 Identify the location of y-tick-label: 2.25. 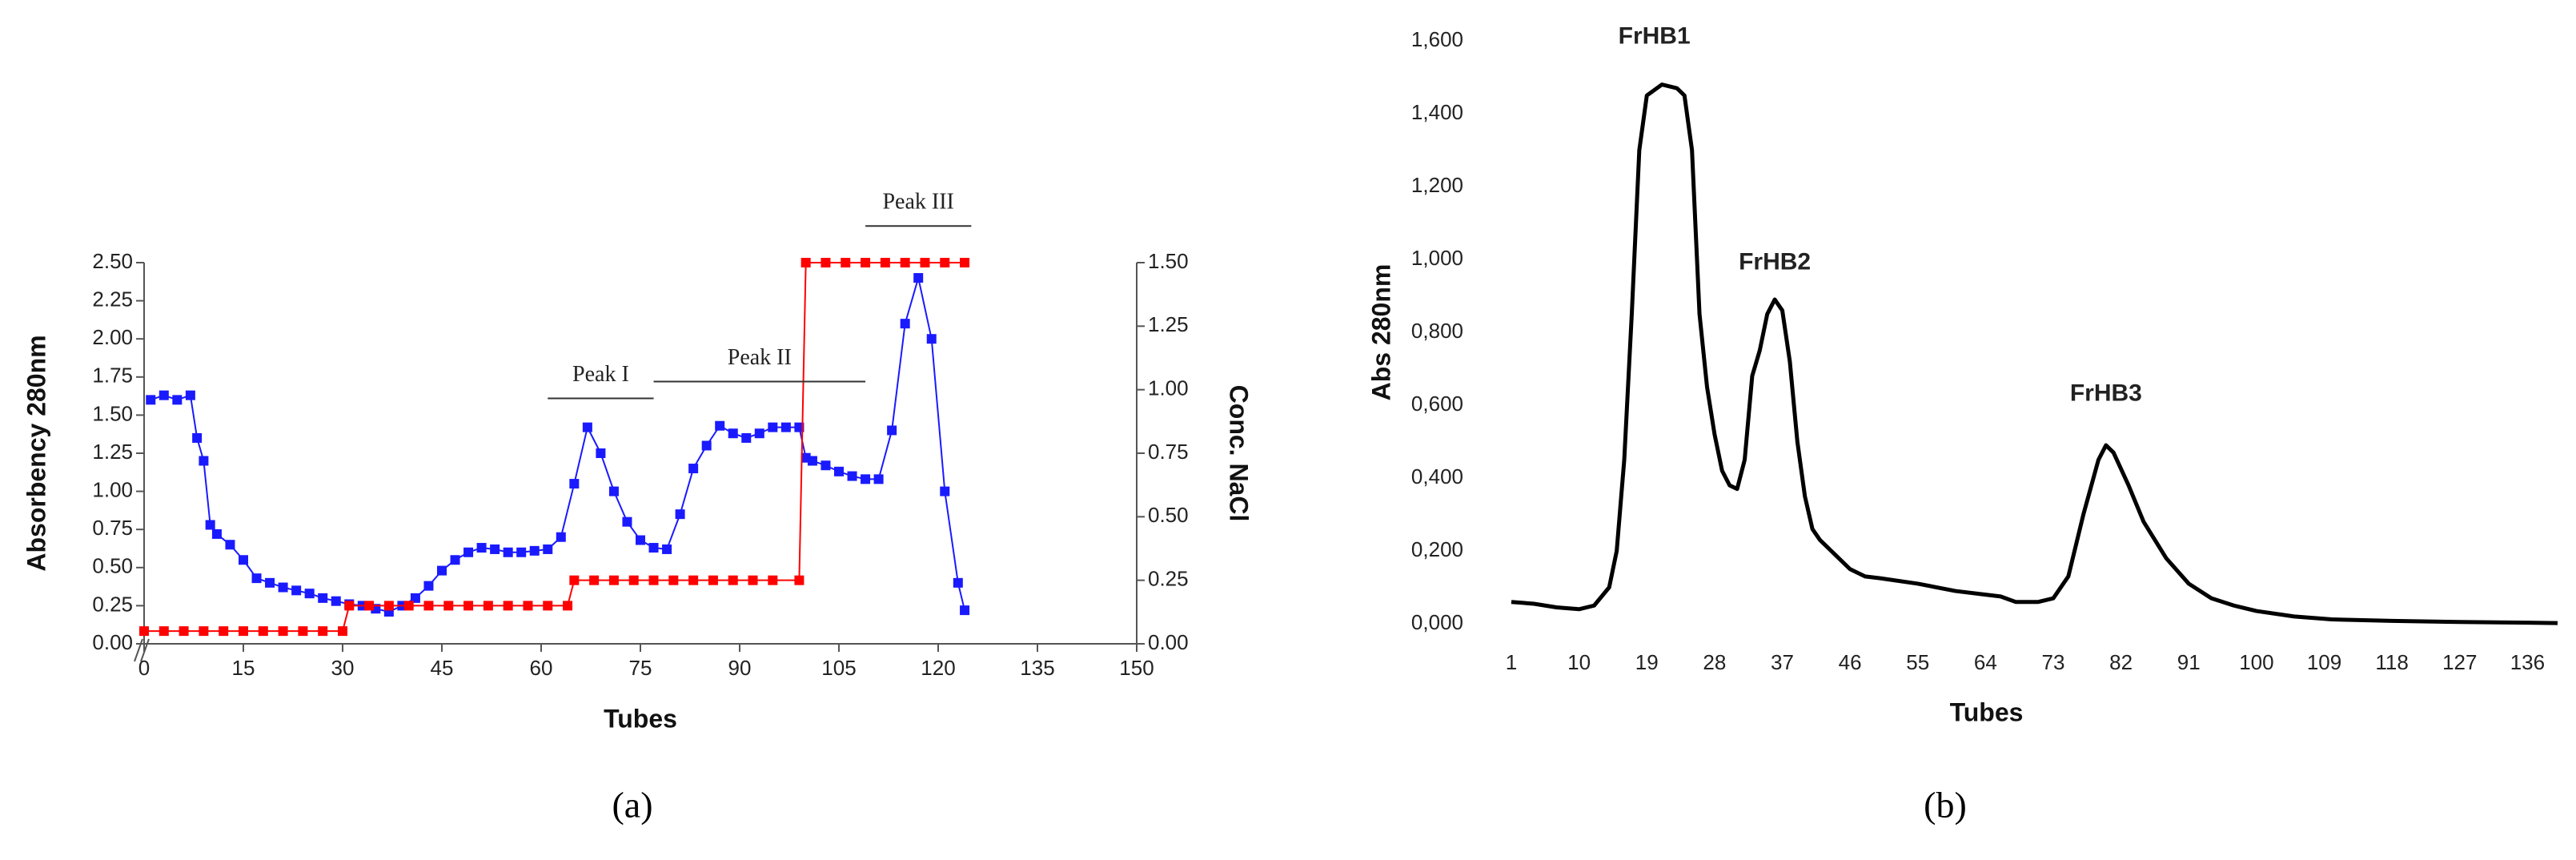
(112, 299).